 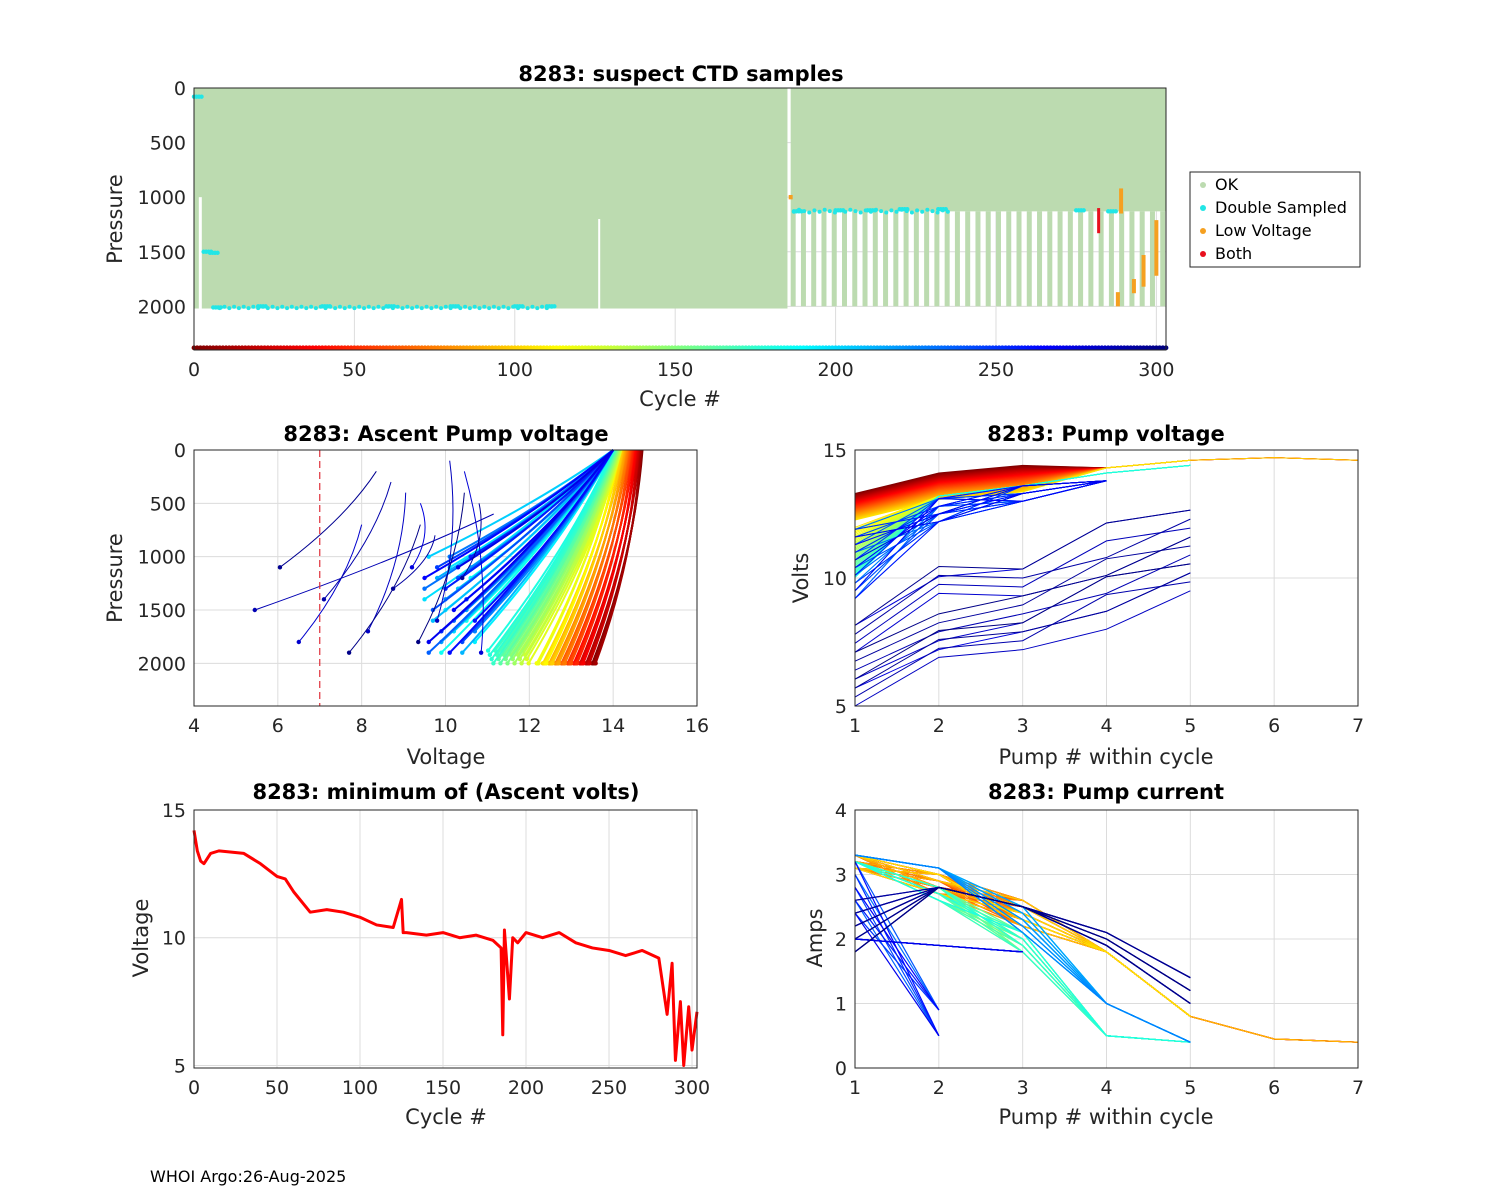 I want to click on y-tick-label: 3, so click(x=841, y=876).